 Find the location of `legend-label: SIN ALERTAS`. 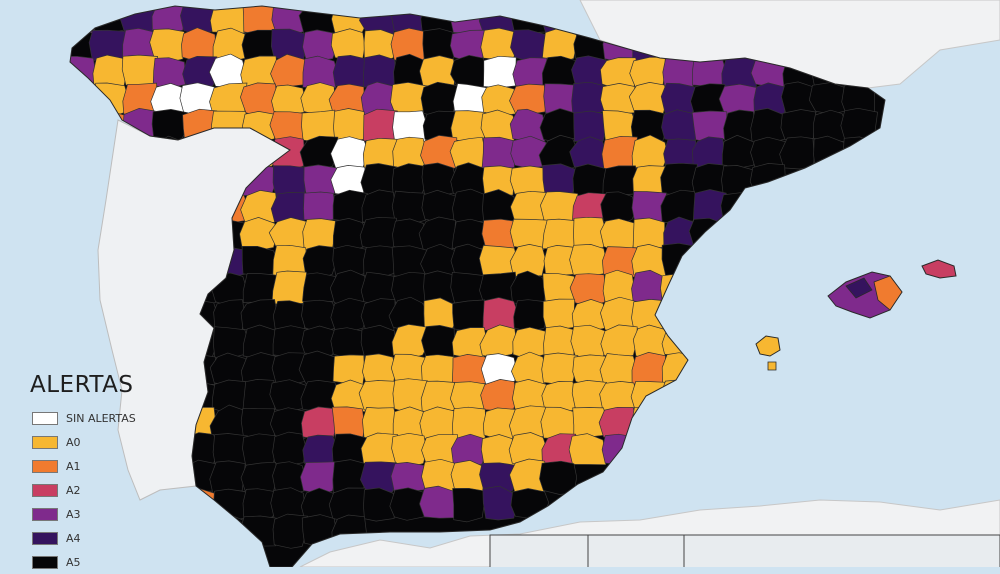

legend-label: SIN ALERTAS is located at coordinates (101, 418).